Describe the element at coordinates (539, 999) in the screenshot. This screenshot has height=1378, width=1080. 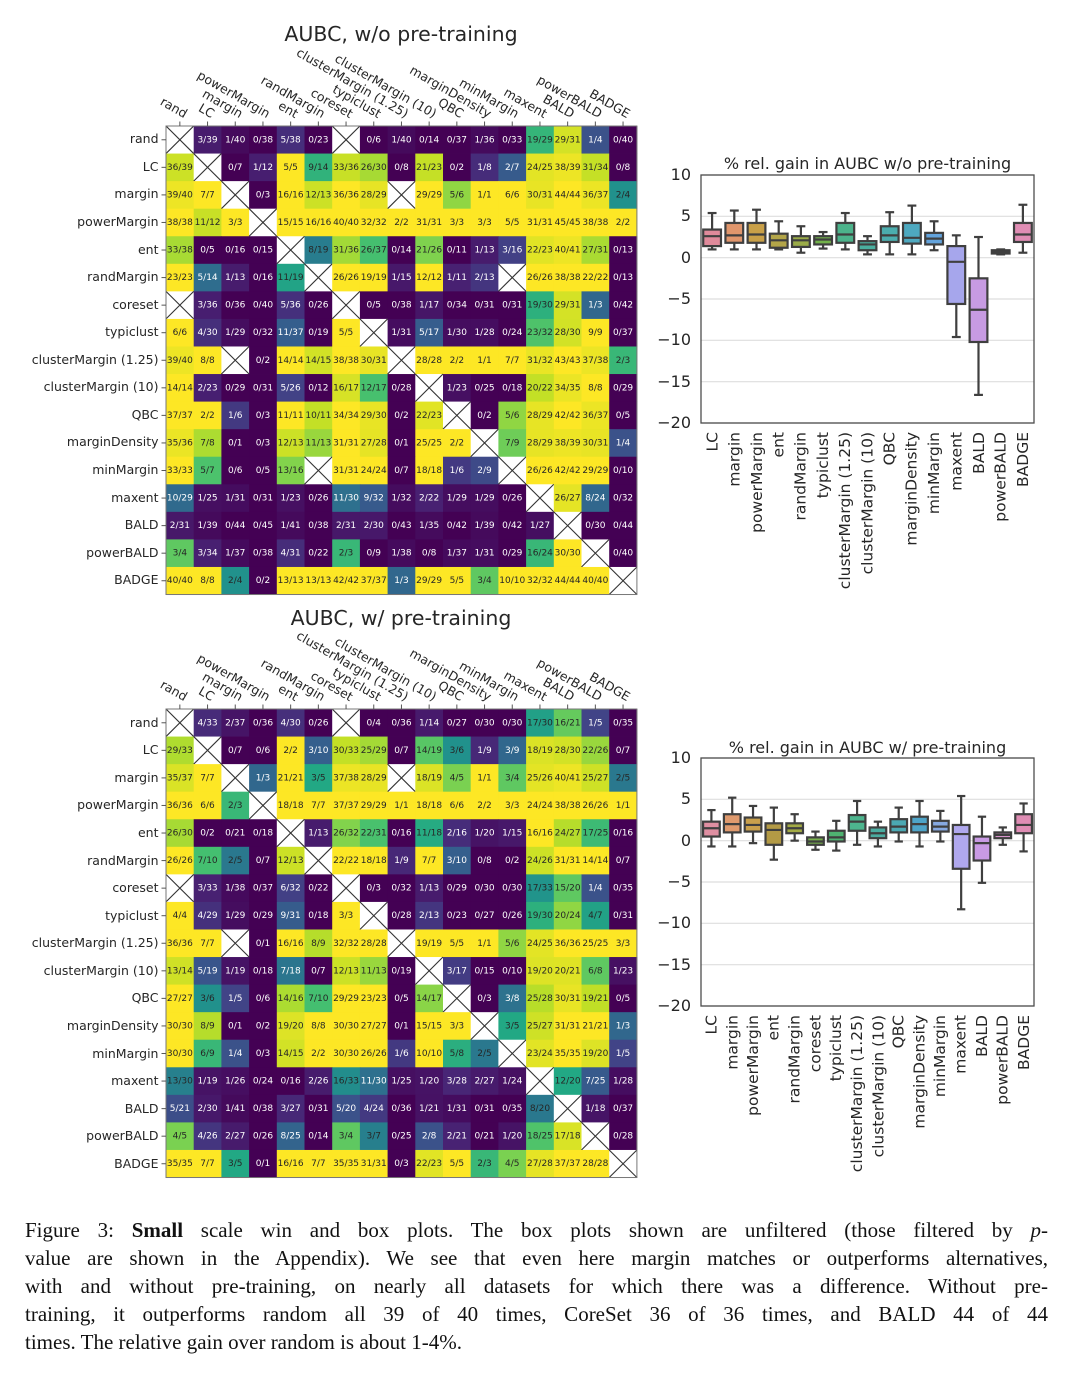
I see `cell-value: 25/28` at that location.